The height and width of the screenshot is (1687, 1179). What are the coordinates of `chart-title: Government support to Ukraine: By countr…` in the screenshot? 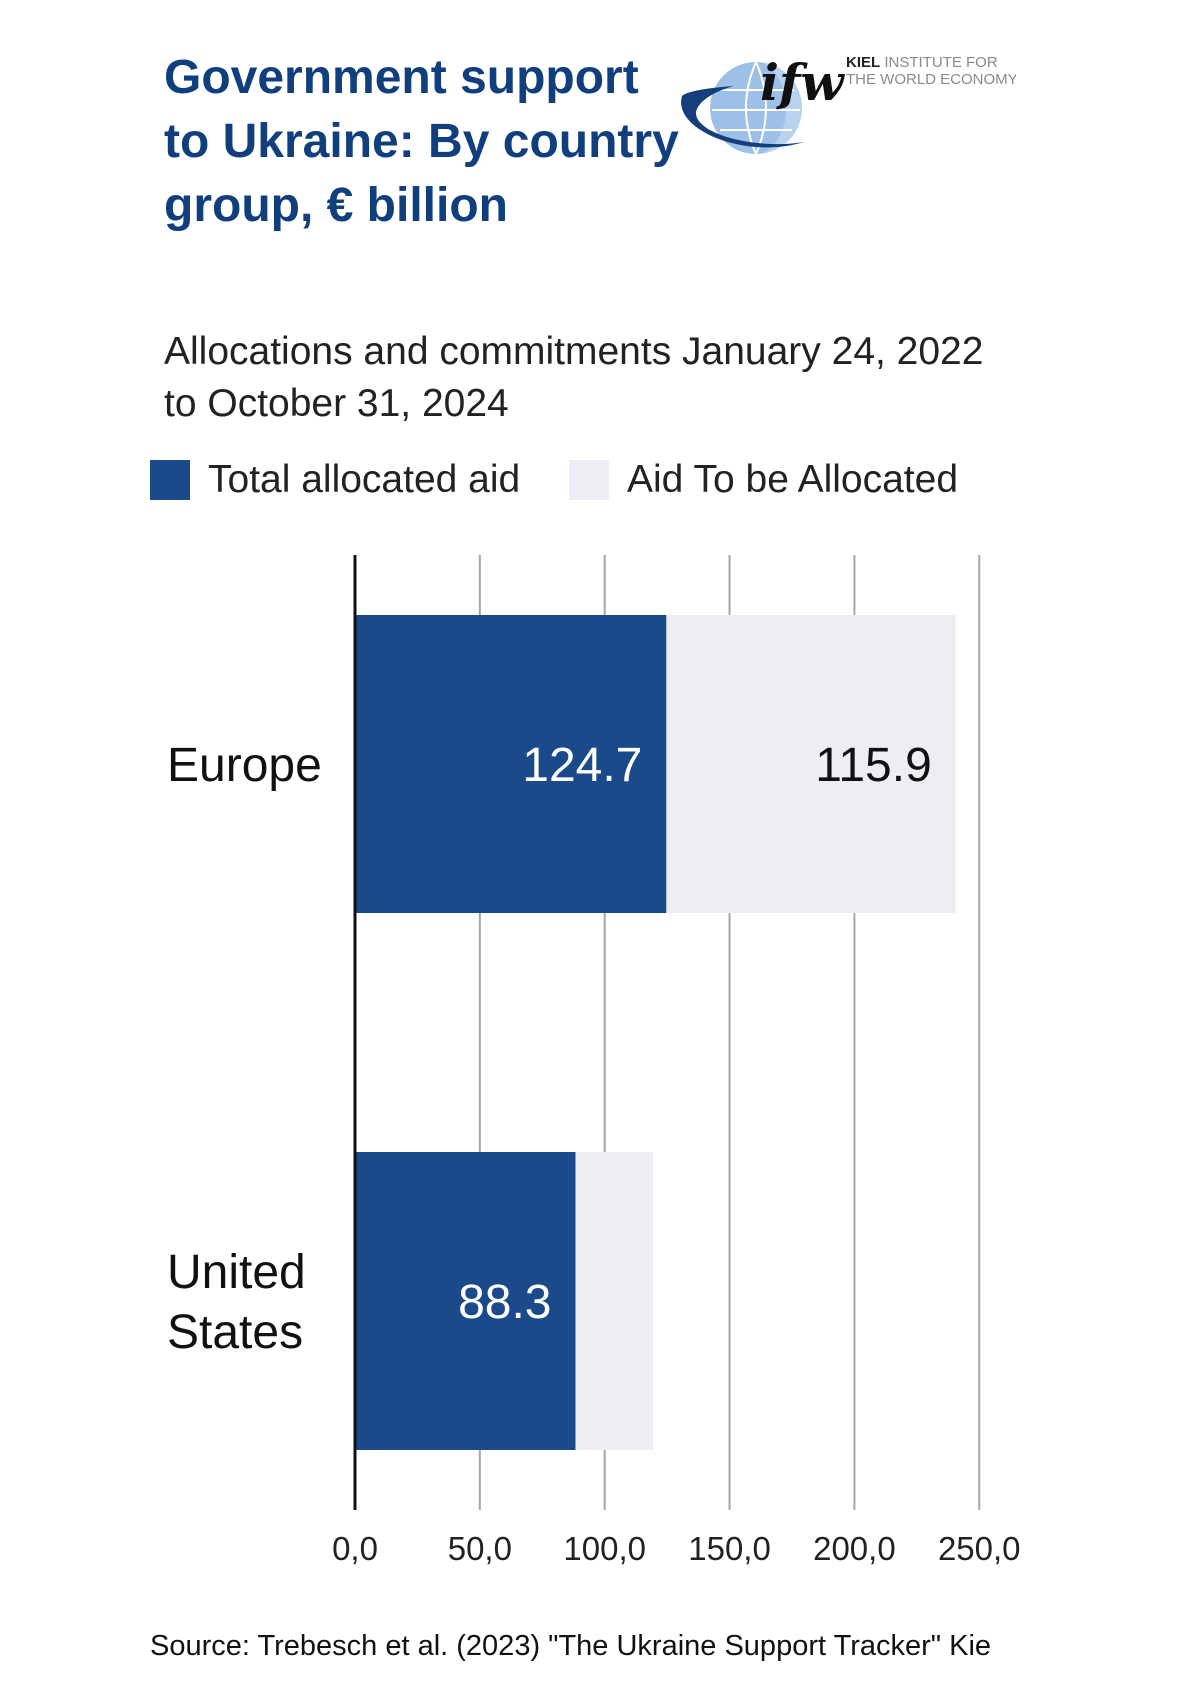 It's located at (421, 141).